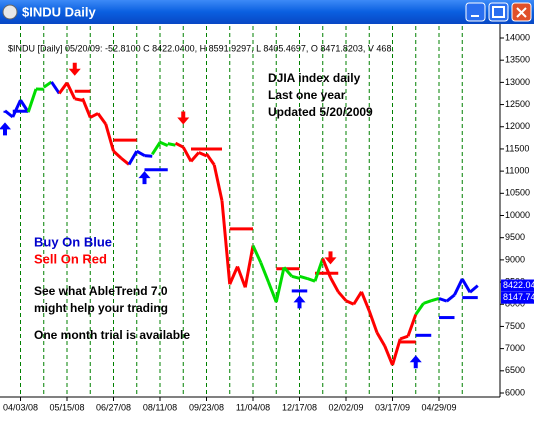 The image size is (534, 423). What do you see at coordinates (475, 12) in the screenshot?
I see `minimize-button` at bounding box center [475, 12].